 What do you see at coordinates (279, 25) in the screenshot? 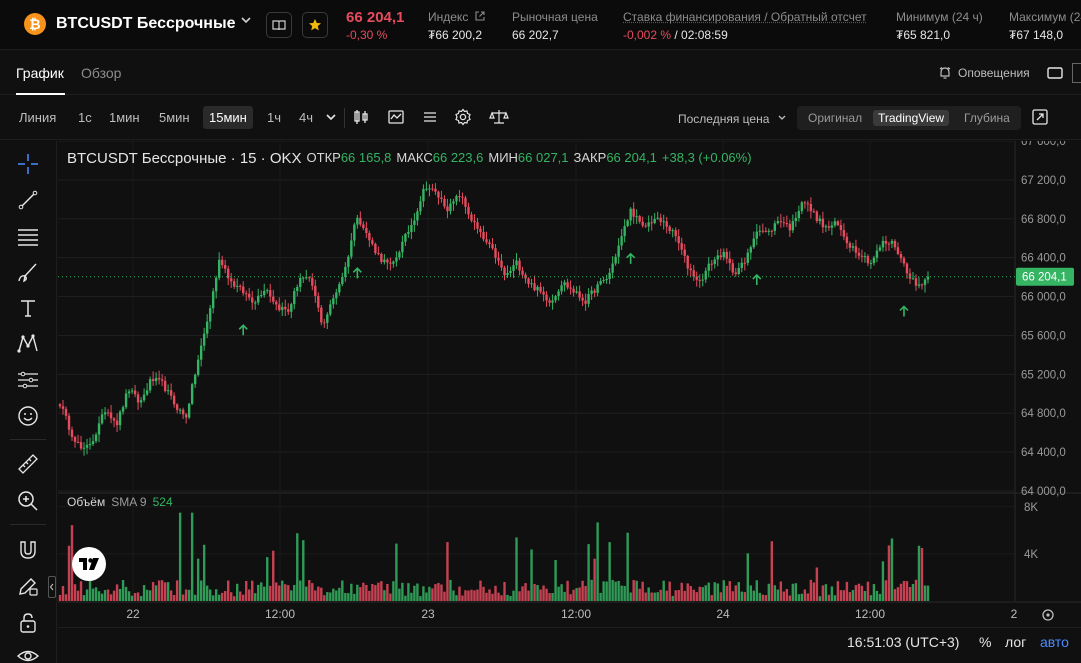
I see `info-book-button` at bounding box center [279, 25].